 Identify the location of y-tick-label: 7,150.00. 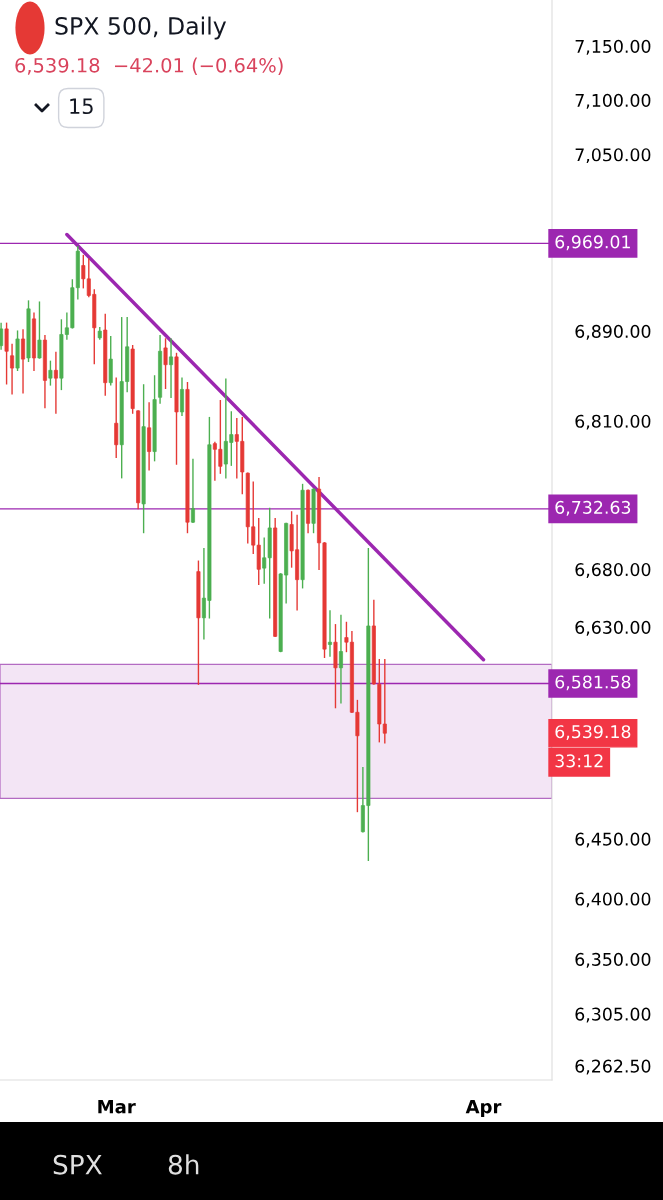
(613, 47).